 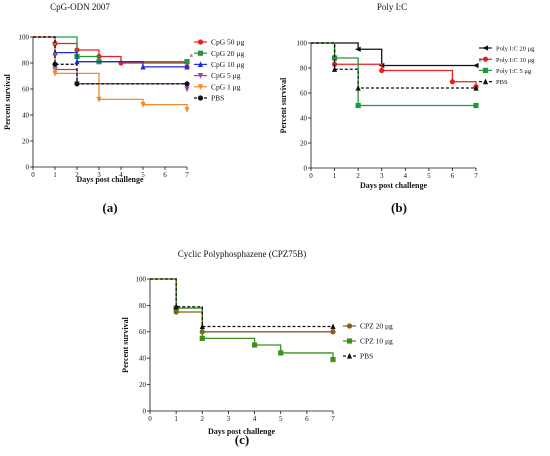 I want to click on x-tick-label: 2, so click(x=77, y=175).